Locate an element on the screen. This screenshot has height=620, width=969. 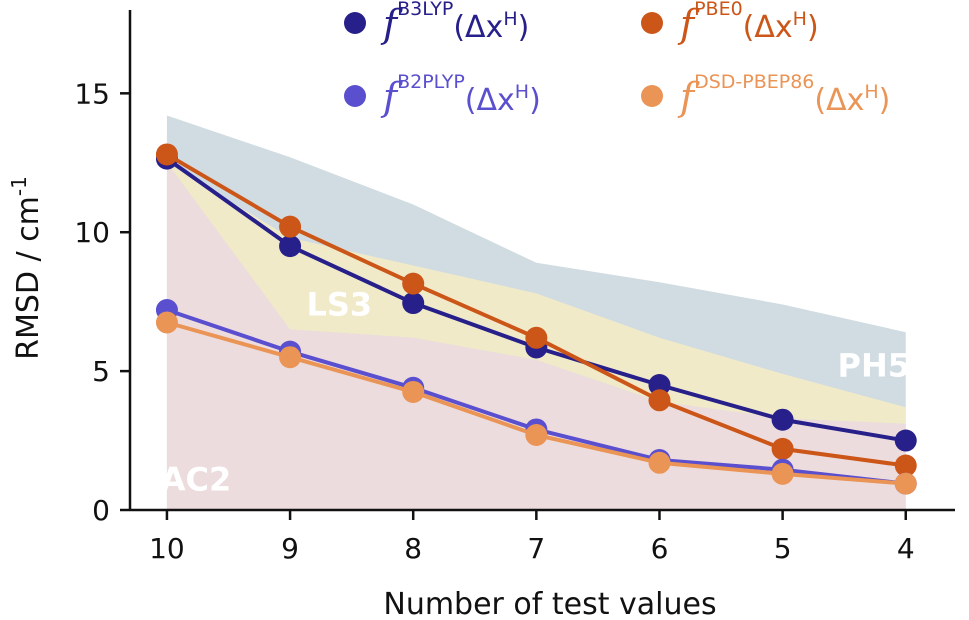
y-tick-label: 0 is located at coordinates (101, 510).